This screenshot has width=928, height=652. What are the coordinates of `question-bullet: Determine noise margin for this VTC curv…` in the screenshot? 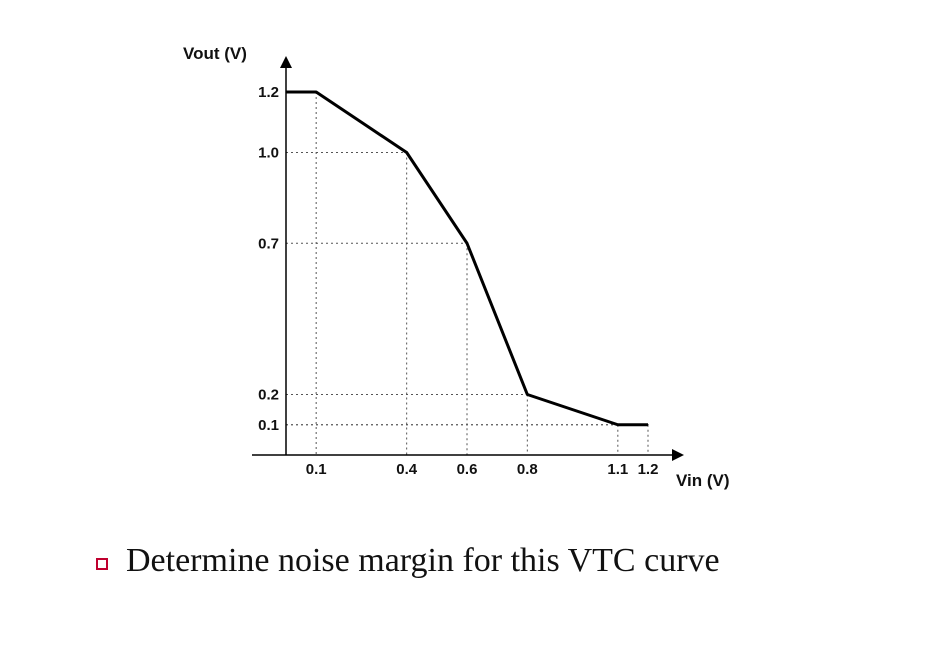 It's located at (408, 561).